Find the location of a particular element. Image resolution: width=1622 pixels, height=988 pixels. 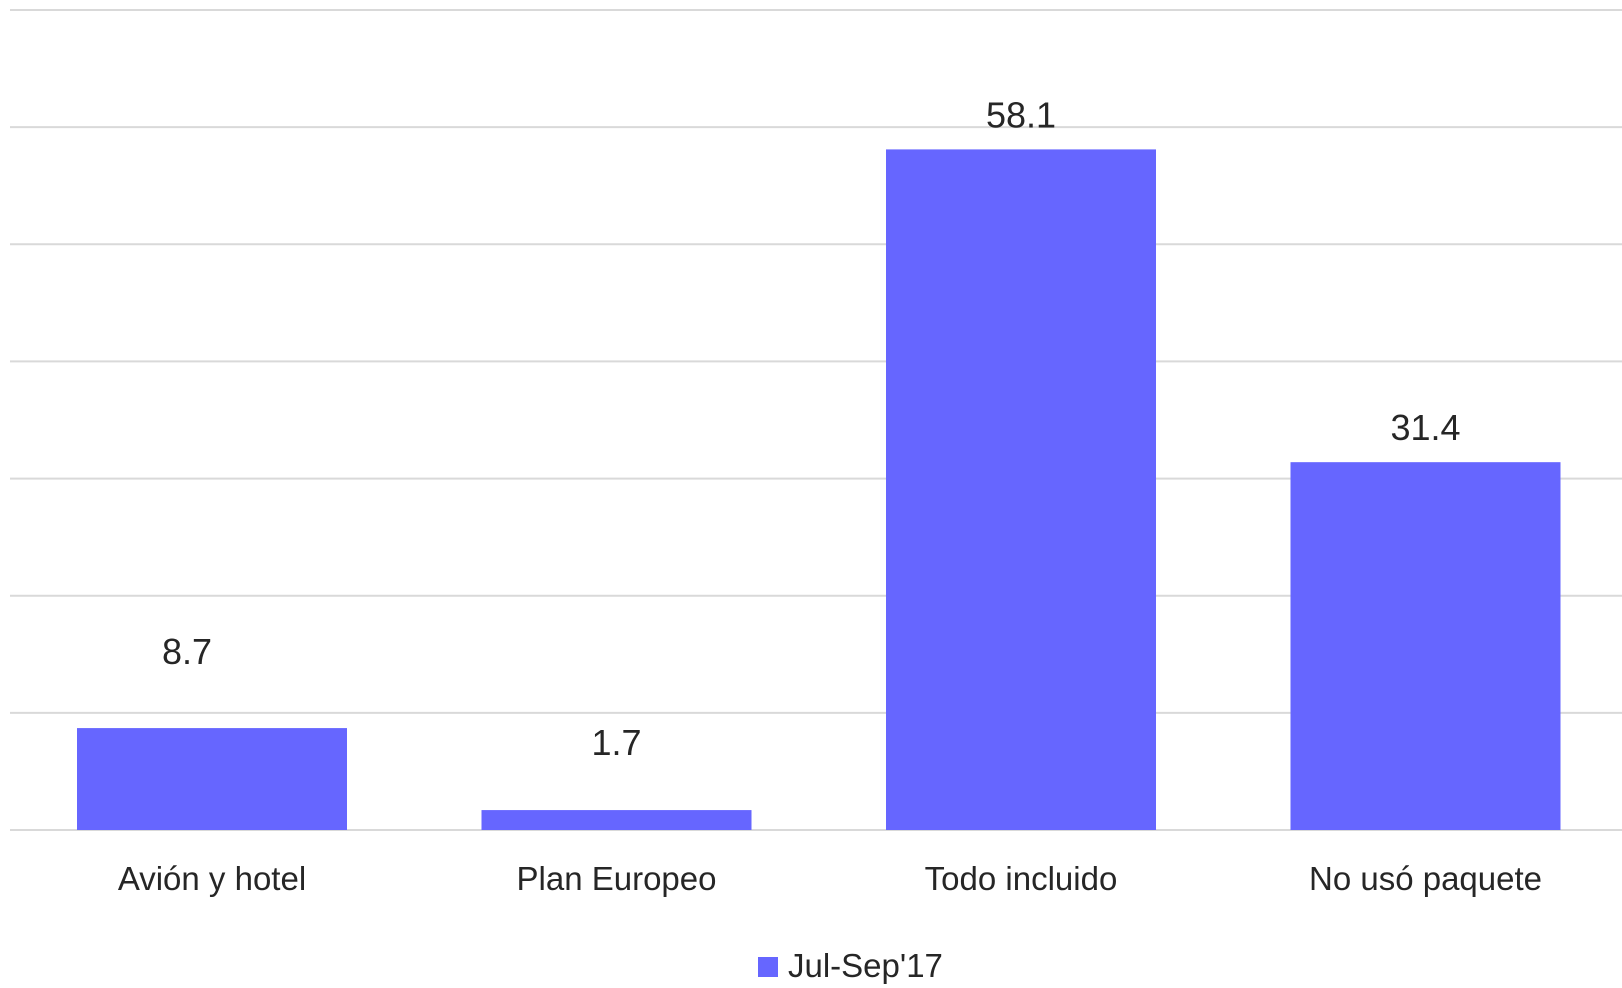

data-label: 31.4 is located at coordinates (1425, 427).